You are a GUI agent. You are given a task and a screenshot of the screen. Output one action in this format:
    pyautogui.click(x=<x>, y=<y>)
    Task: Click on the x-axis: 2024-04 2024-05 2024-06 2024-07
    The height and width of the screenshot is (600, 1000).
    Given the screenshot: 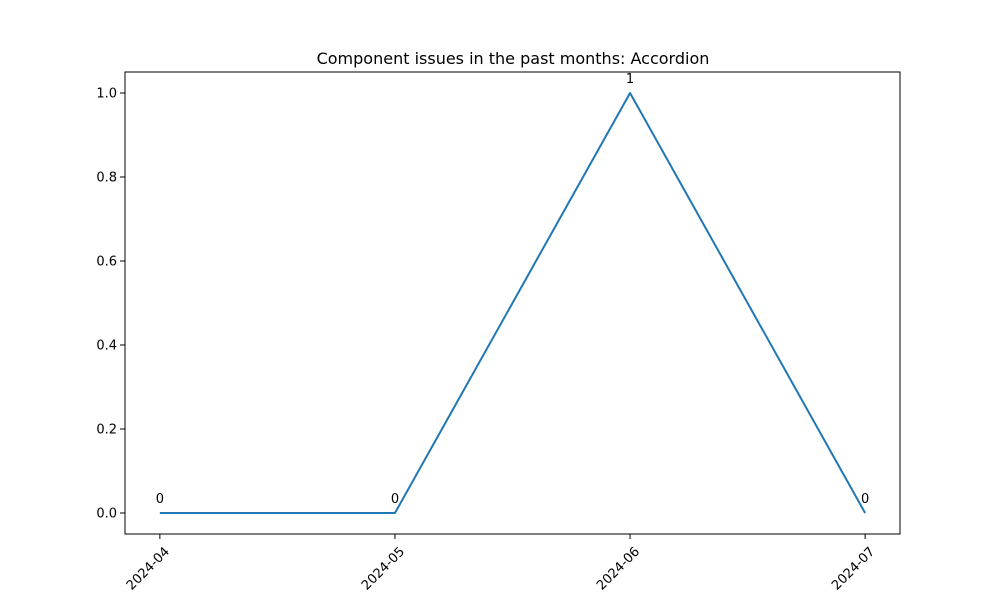 What is the action you would take?
    pyautogui.click(x=501, y=563)
    